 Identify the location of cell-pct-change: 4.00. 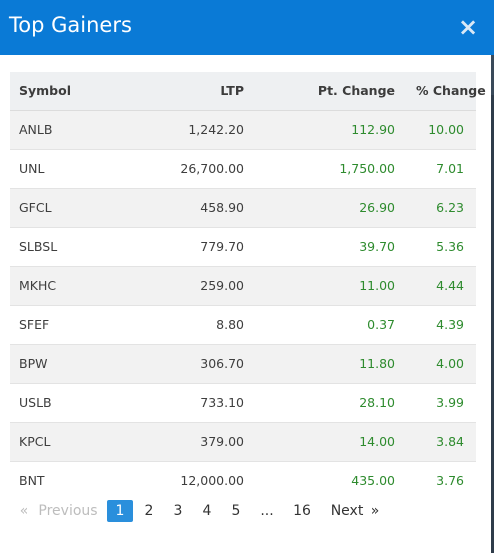
(441, 364).